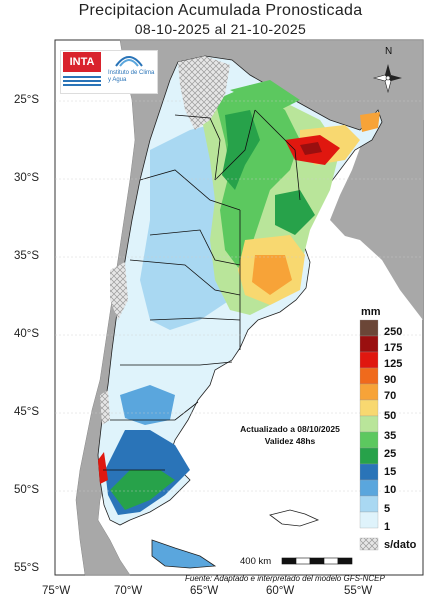 This screenshot has width=441, height=602. I want to click on legend-label-10: 10, so click(390, 490).